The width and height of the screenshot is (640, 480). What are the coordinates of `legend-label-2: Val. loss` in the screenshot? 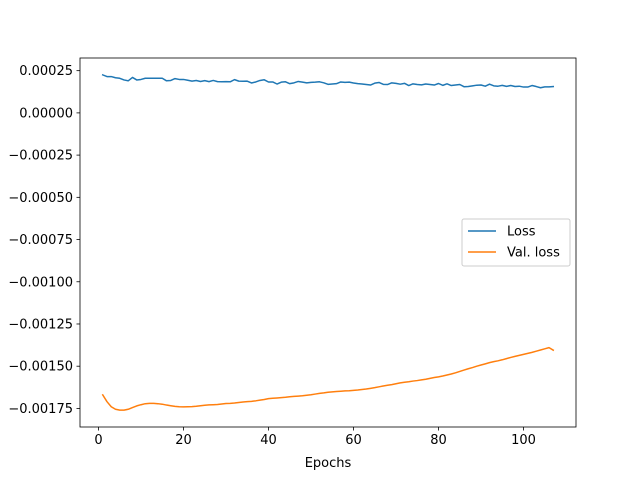 It's located at (533, 253).